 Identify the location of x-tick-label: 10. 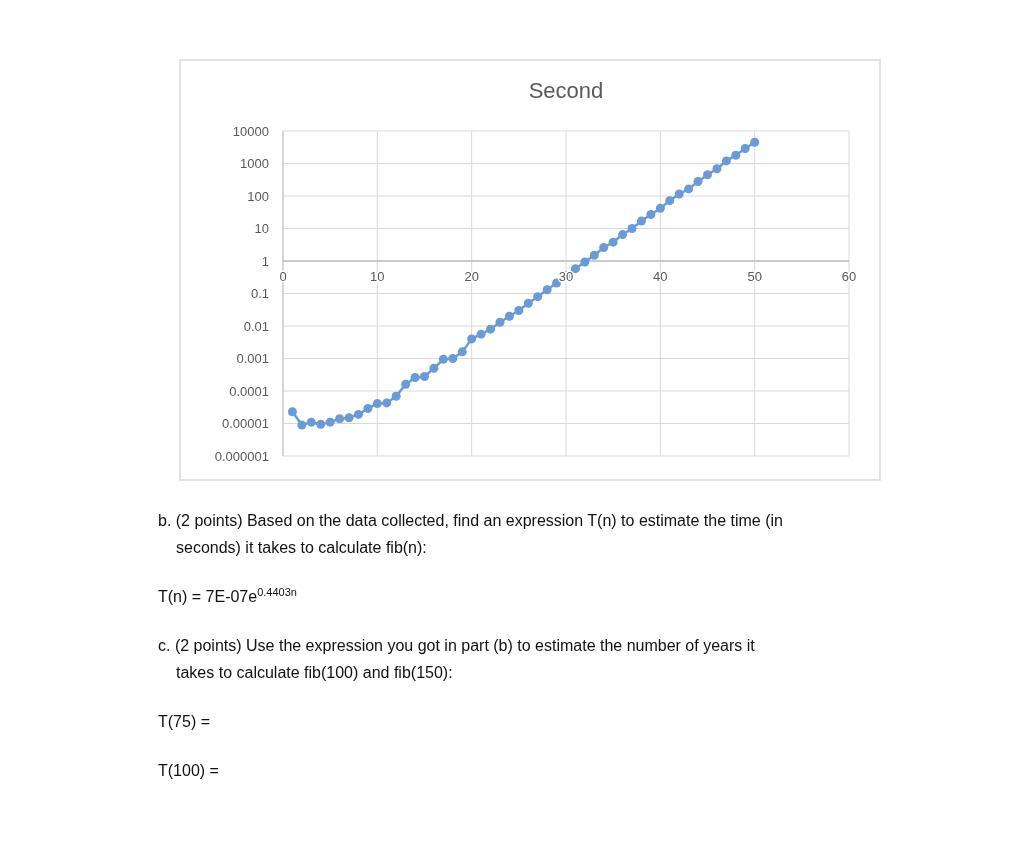
(377, 276).